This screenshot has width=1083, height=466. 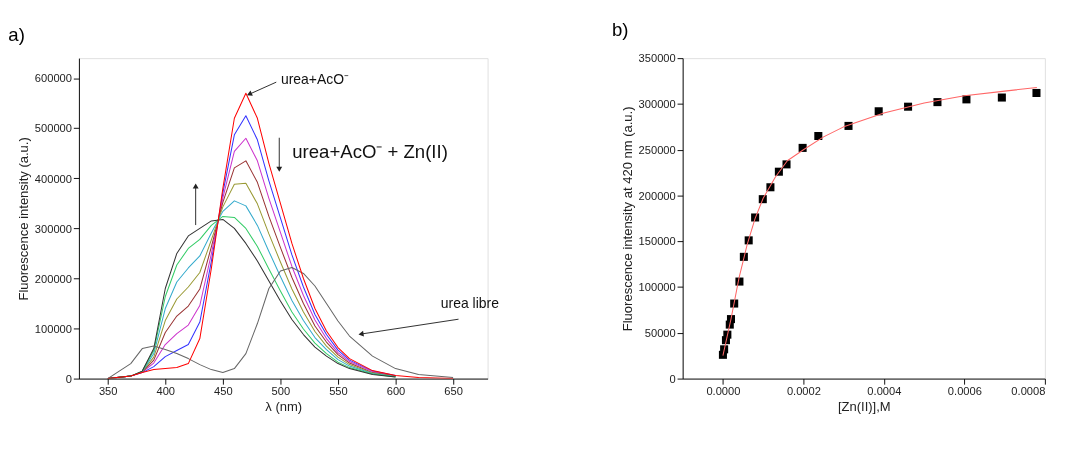 What do you see at coordinates (338, 390) in the screenshot?
I see `x-tick-label: 550` at bounding box center [338, 390].